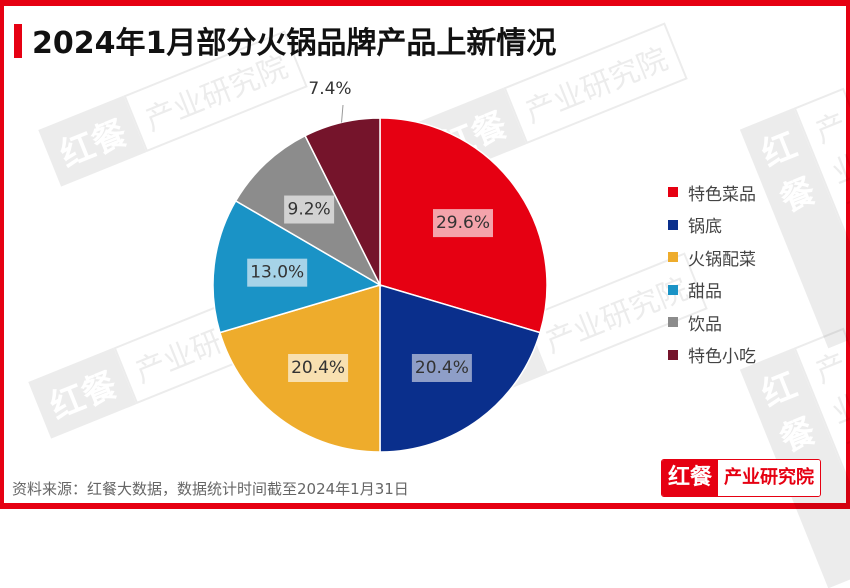  Describe the element at coordinates (705, 227) in the screenshot. I see `legend-label: 锅底` at that location.